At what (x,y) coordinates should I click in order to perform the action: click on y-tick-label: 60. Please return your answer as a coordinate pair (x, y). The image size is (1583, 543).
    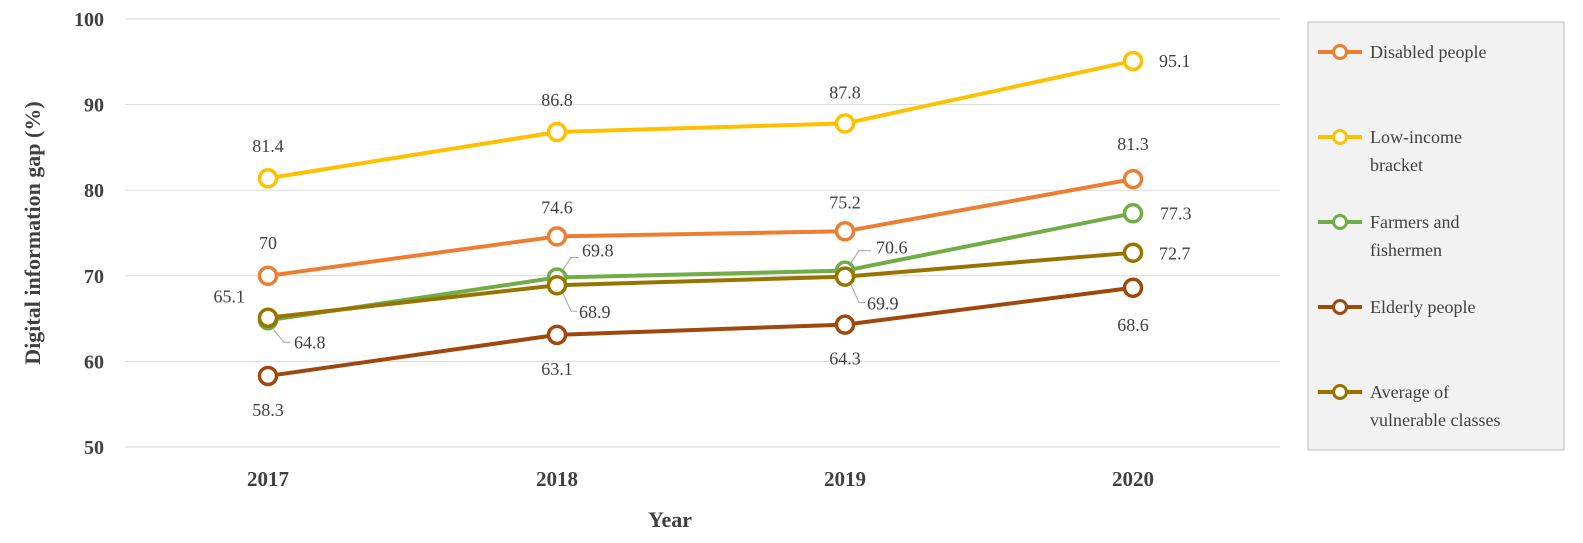
    Looking at the image, I should click on (94, 362).